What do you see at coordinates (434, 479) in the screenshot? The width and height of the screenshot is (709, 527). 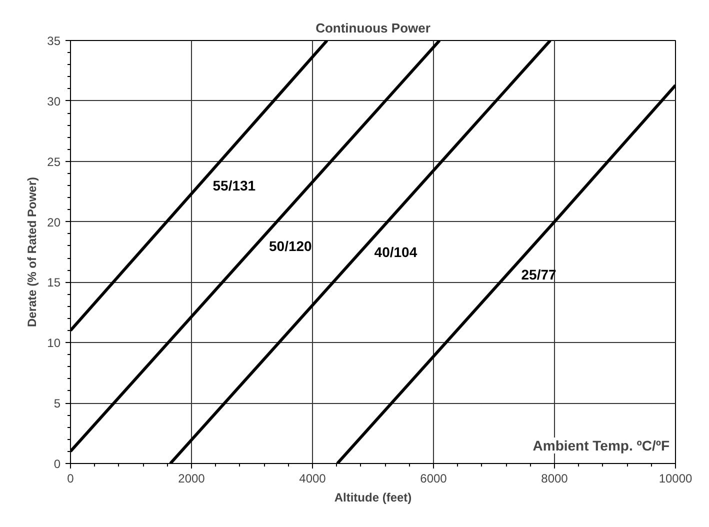 I see `x-tick-label: 6000` at bounding box center [434, 479].